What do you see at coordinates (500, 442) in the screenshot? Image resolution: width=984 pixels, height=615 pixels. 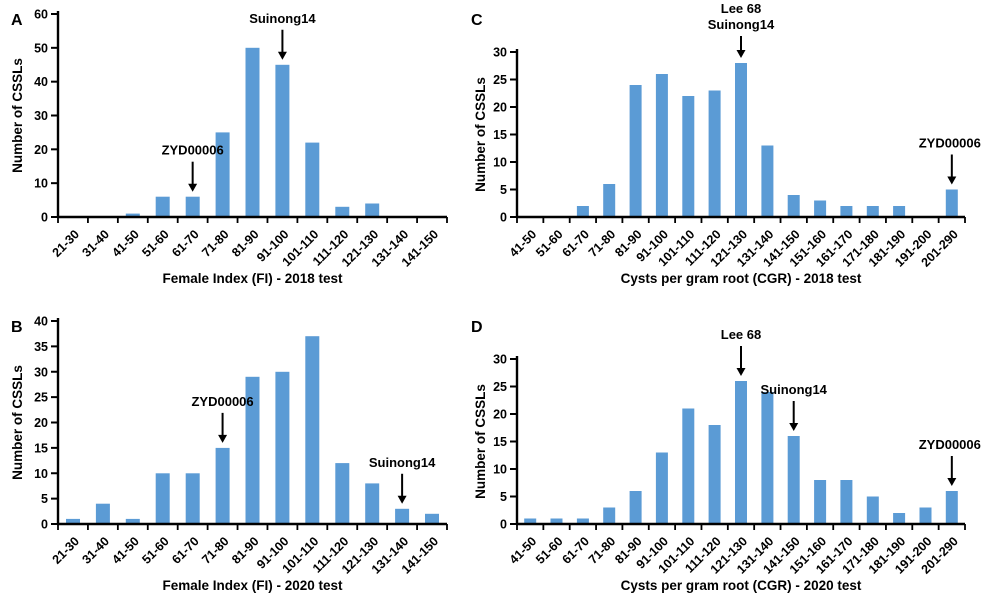 I see `y-tick-label: 15` at bounding box center [500, 442].